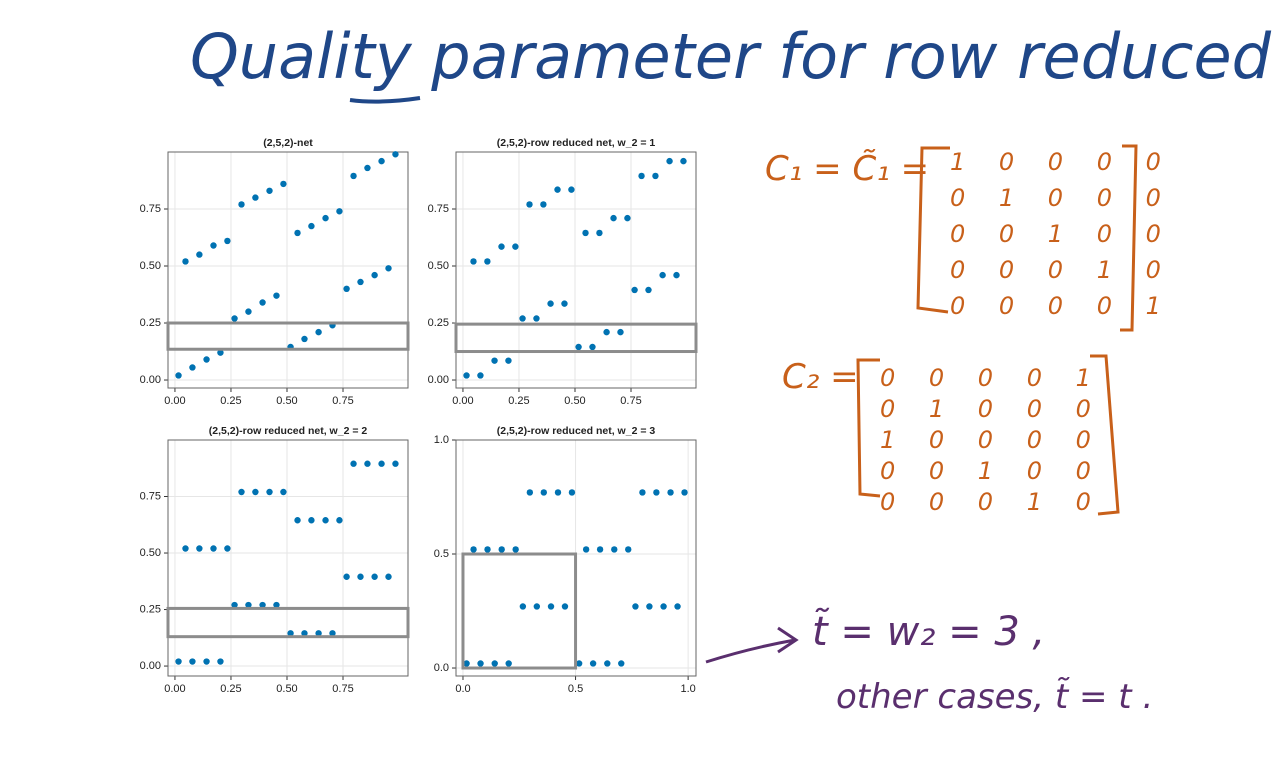 This screenshot has height=768, width=1280. I want to click on x-tick-label: 0.00, so click(174, 689).